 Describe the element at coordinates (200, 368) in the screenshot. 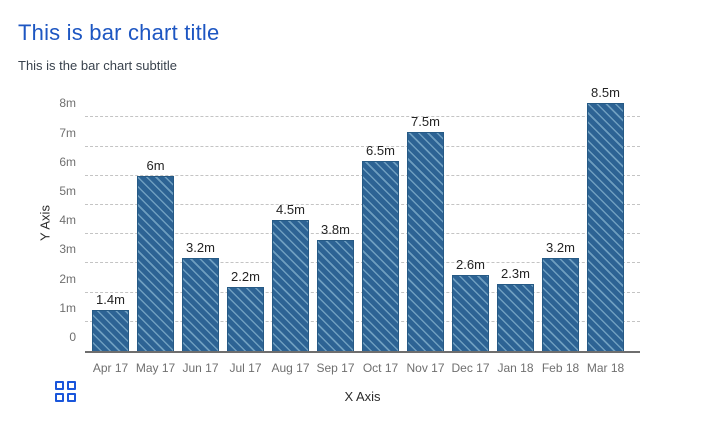

I see `x-tick-label: Jun 17` at that location.